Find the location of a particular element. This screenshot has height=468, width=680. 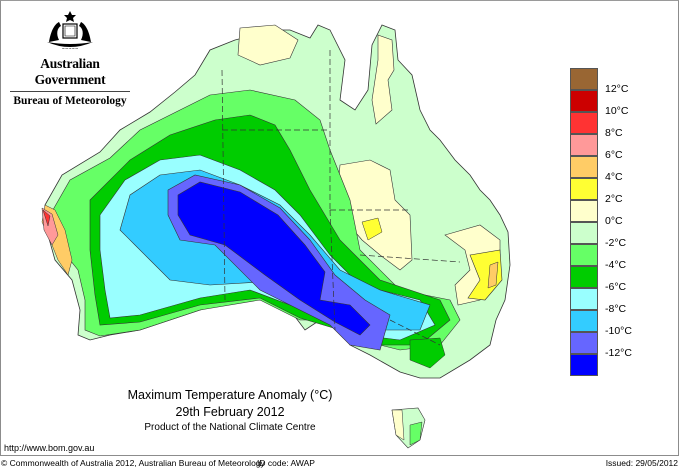

legend-label: 12°C is located at coordinates (617, 89).